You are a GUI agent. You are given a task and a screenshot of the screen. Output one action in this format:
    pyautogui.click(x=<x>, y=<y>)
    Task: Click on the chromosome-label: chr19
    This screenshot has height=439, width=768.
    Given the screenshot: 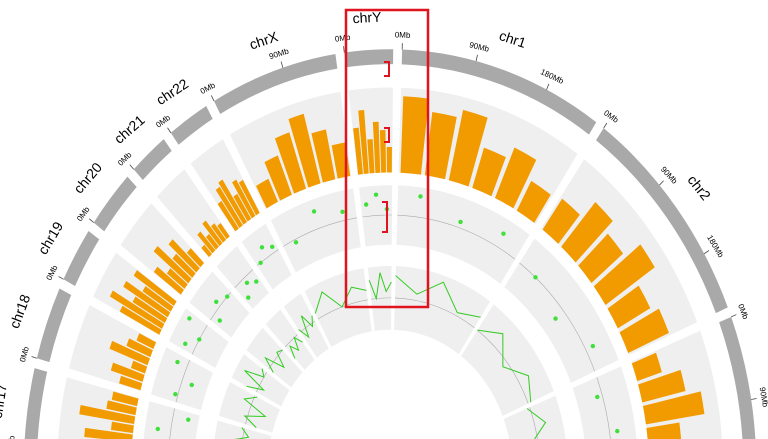 What is the action you would take?
    pyautogui.click(x=51, y=238)
    